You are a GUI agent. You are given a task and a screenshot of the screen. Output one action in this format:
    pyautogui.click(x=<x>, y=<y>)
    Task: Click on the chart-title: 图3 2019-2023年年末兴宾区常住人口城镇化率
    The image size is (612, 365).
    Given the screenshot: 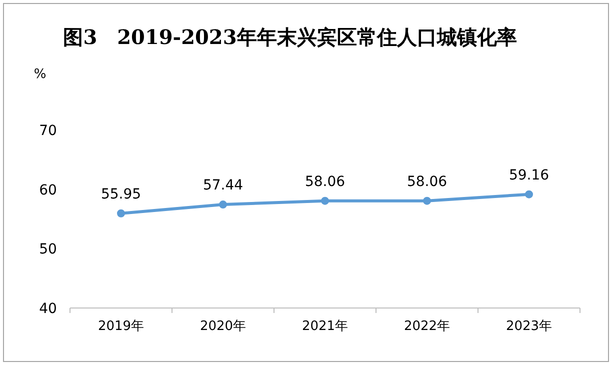 What is the action you would take?
    pyautogui.click(x=290, y=37)
    